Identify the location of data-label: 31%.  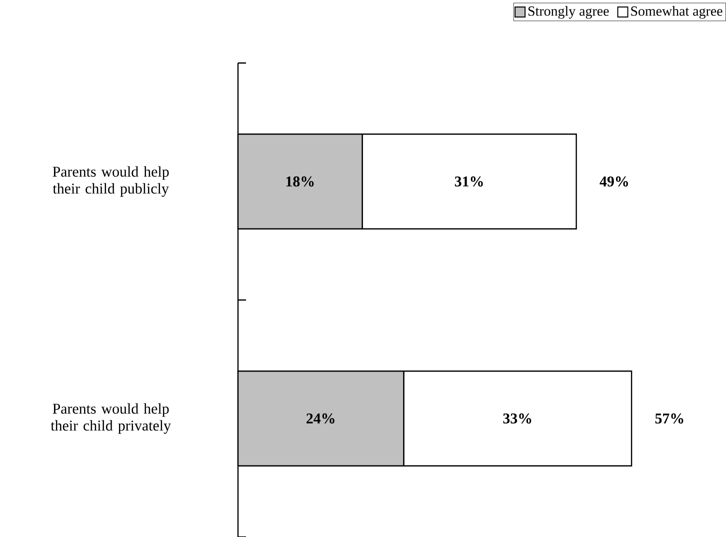
(468, 181).